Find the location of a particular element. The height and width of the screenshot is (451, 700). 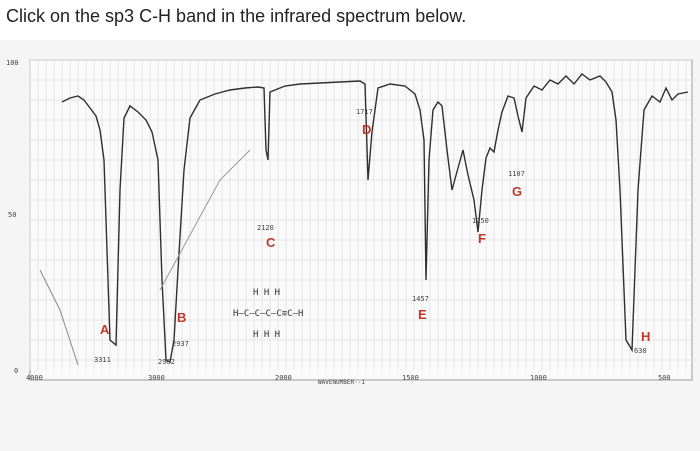

band-f: 1250 F is located at coordinates (486, 230).